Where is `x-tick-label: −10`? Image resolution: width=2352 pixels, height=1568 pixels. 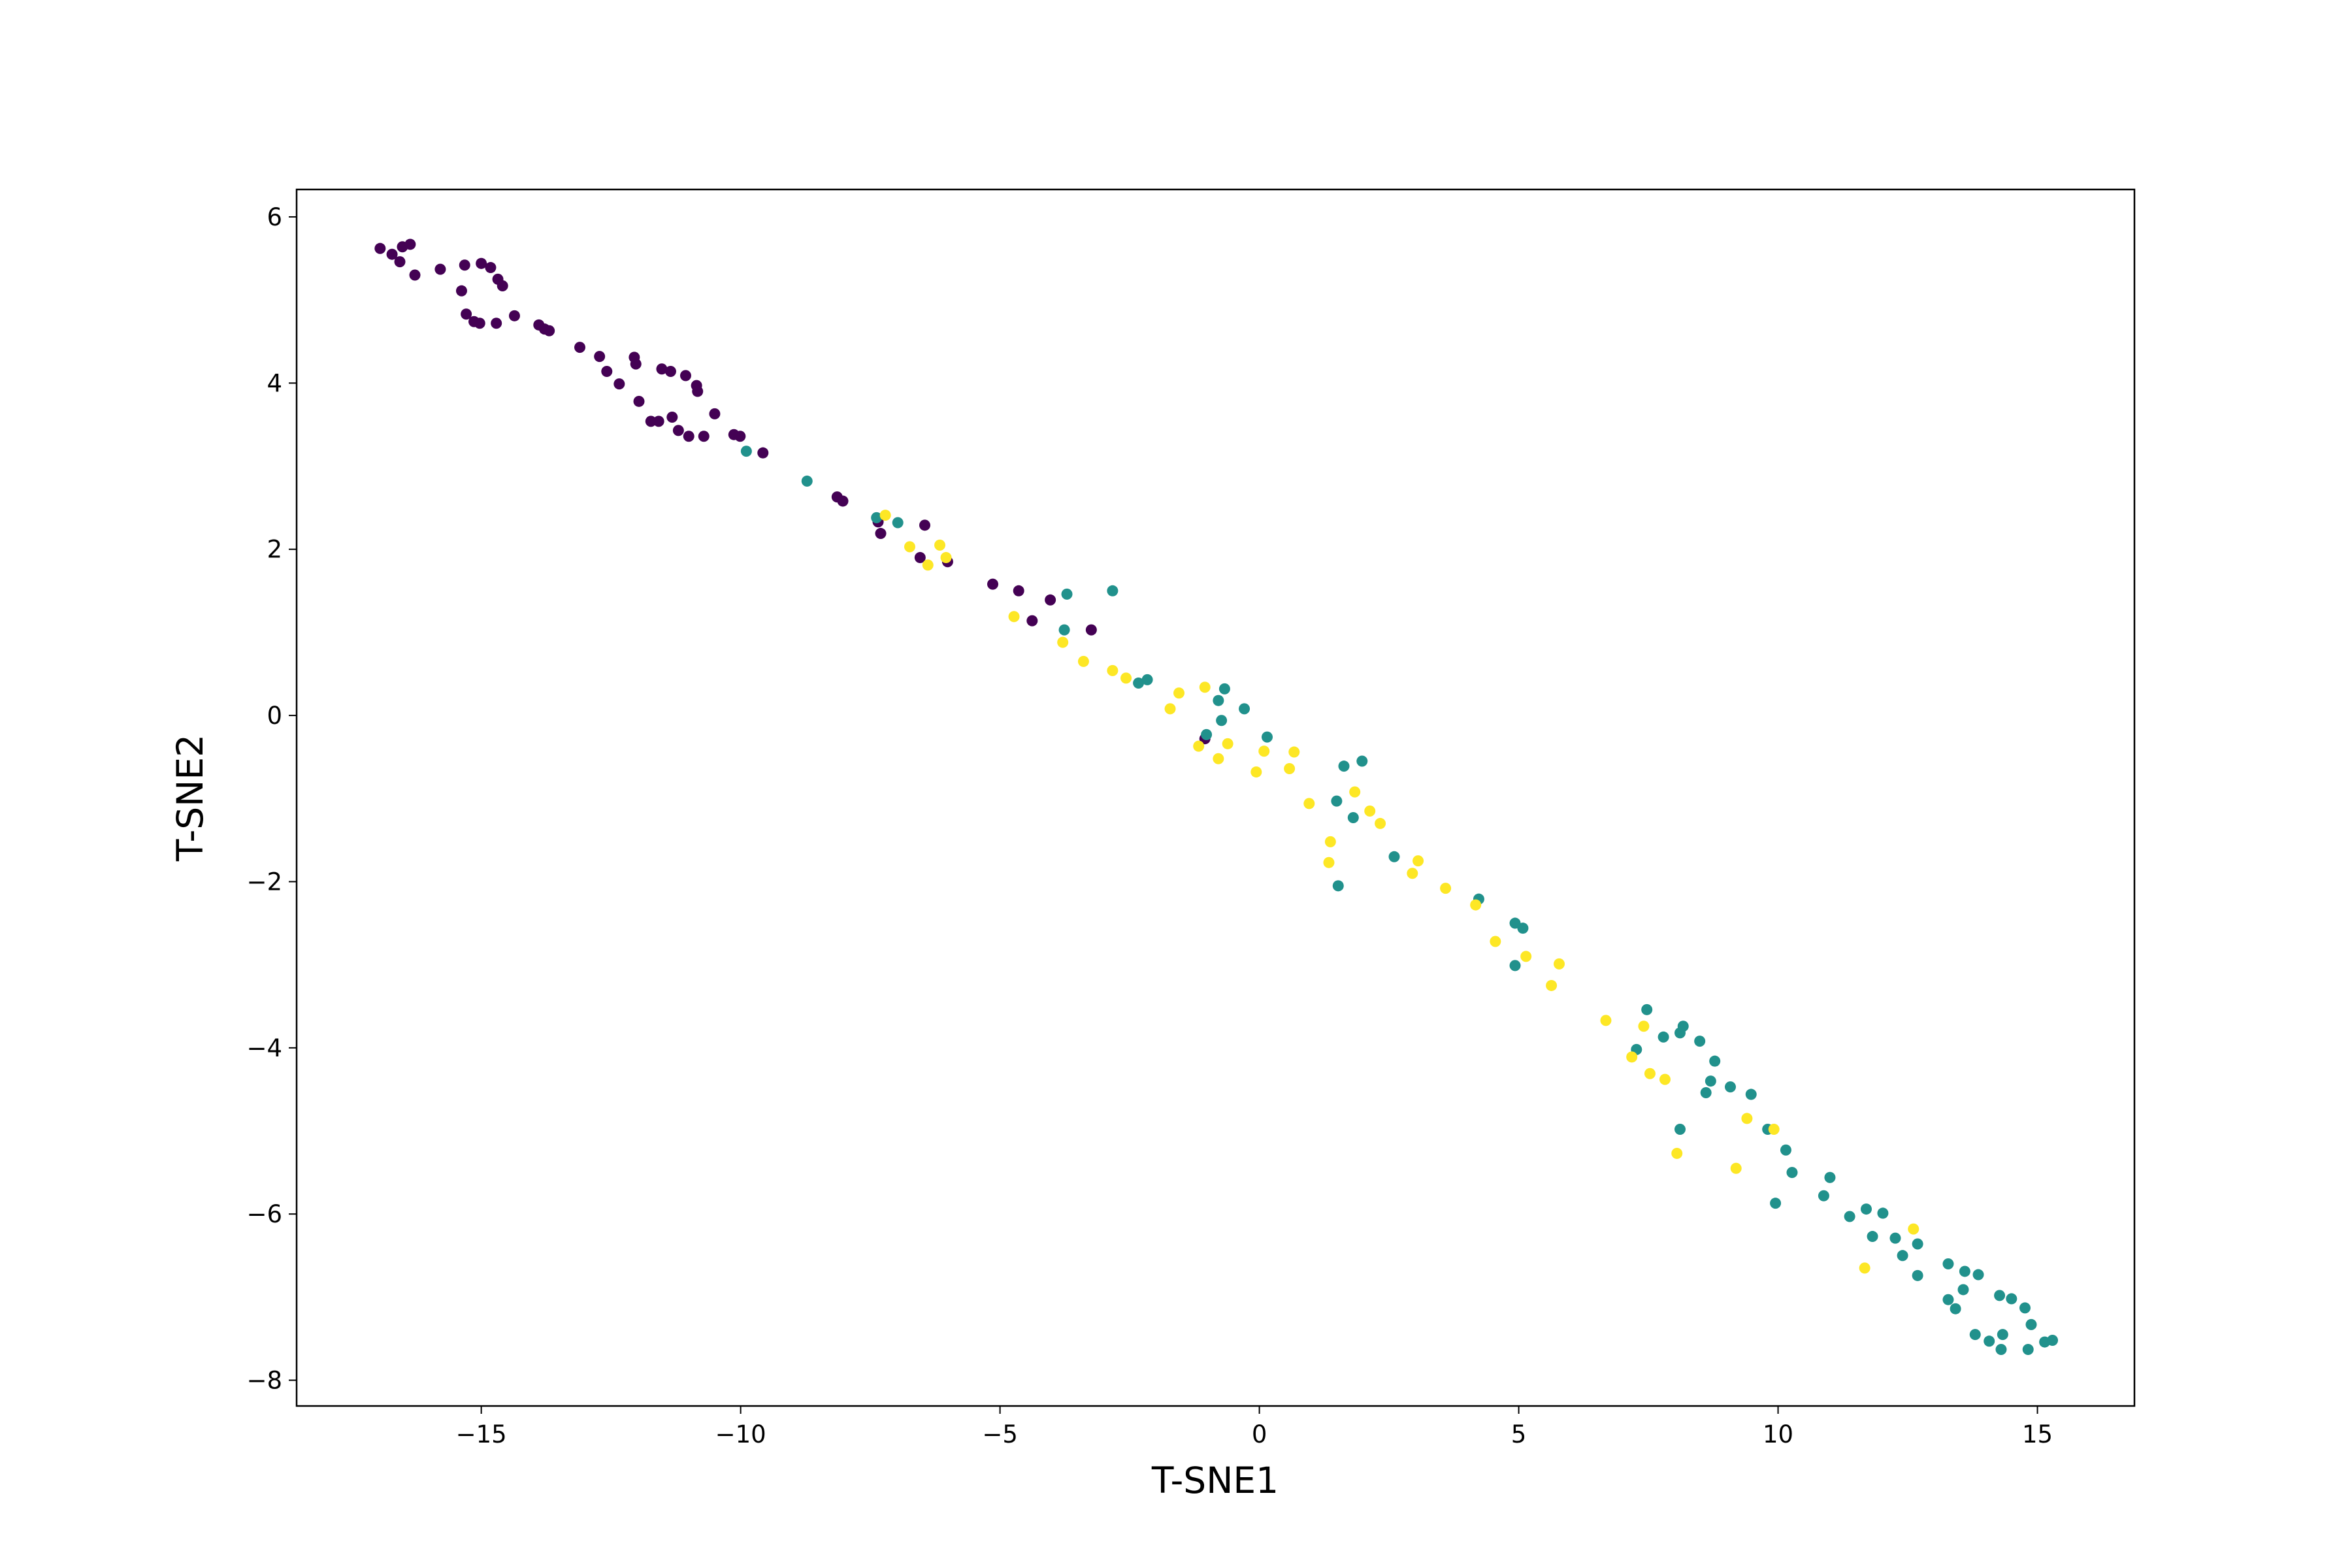 x-tick-label: −10 is located at coordinates (740, 1434).